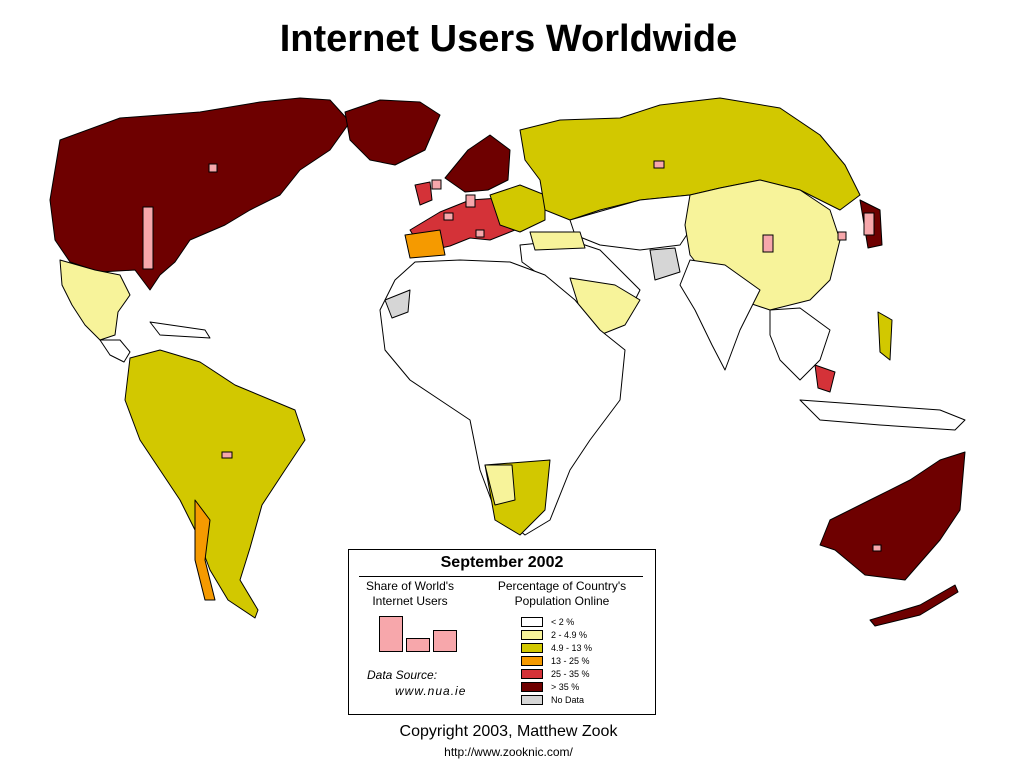 The width and height of the screenshot is (1017, 784). What do you see at coordinates (800, 344) in the screenshot?
I see `region-southeast-asia` at bounding box center [800, 344].